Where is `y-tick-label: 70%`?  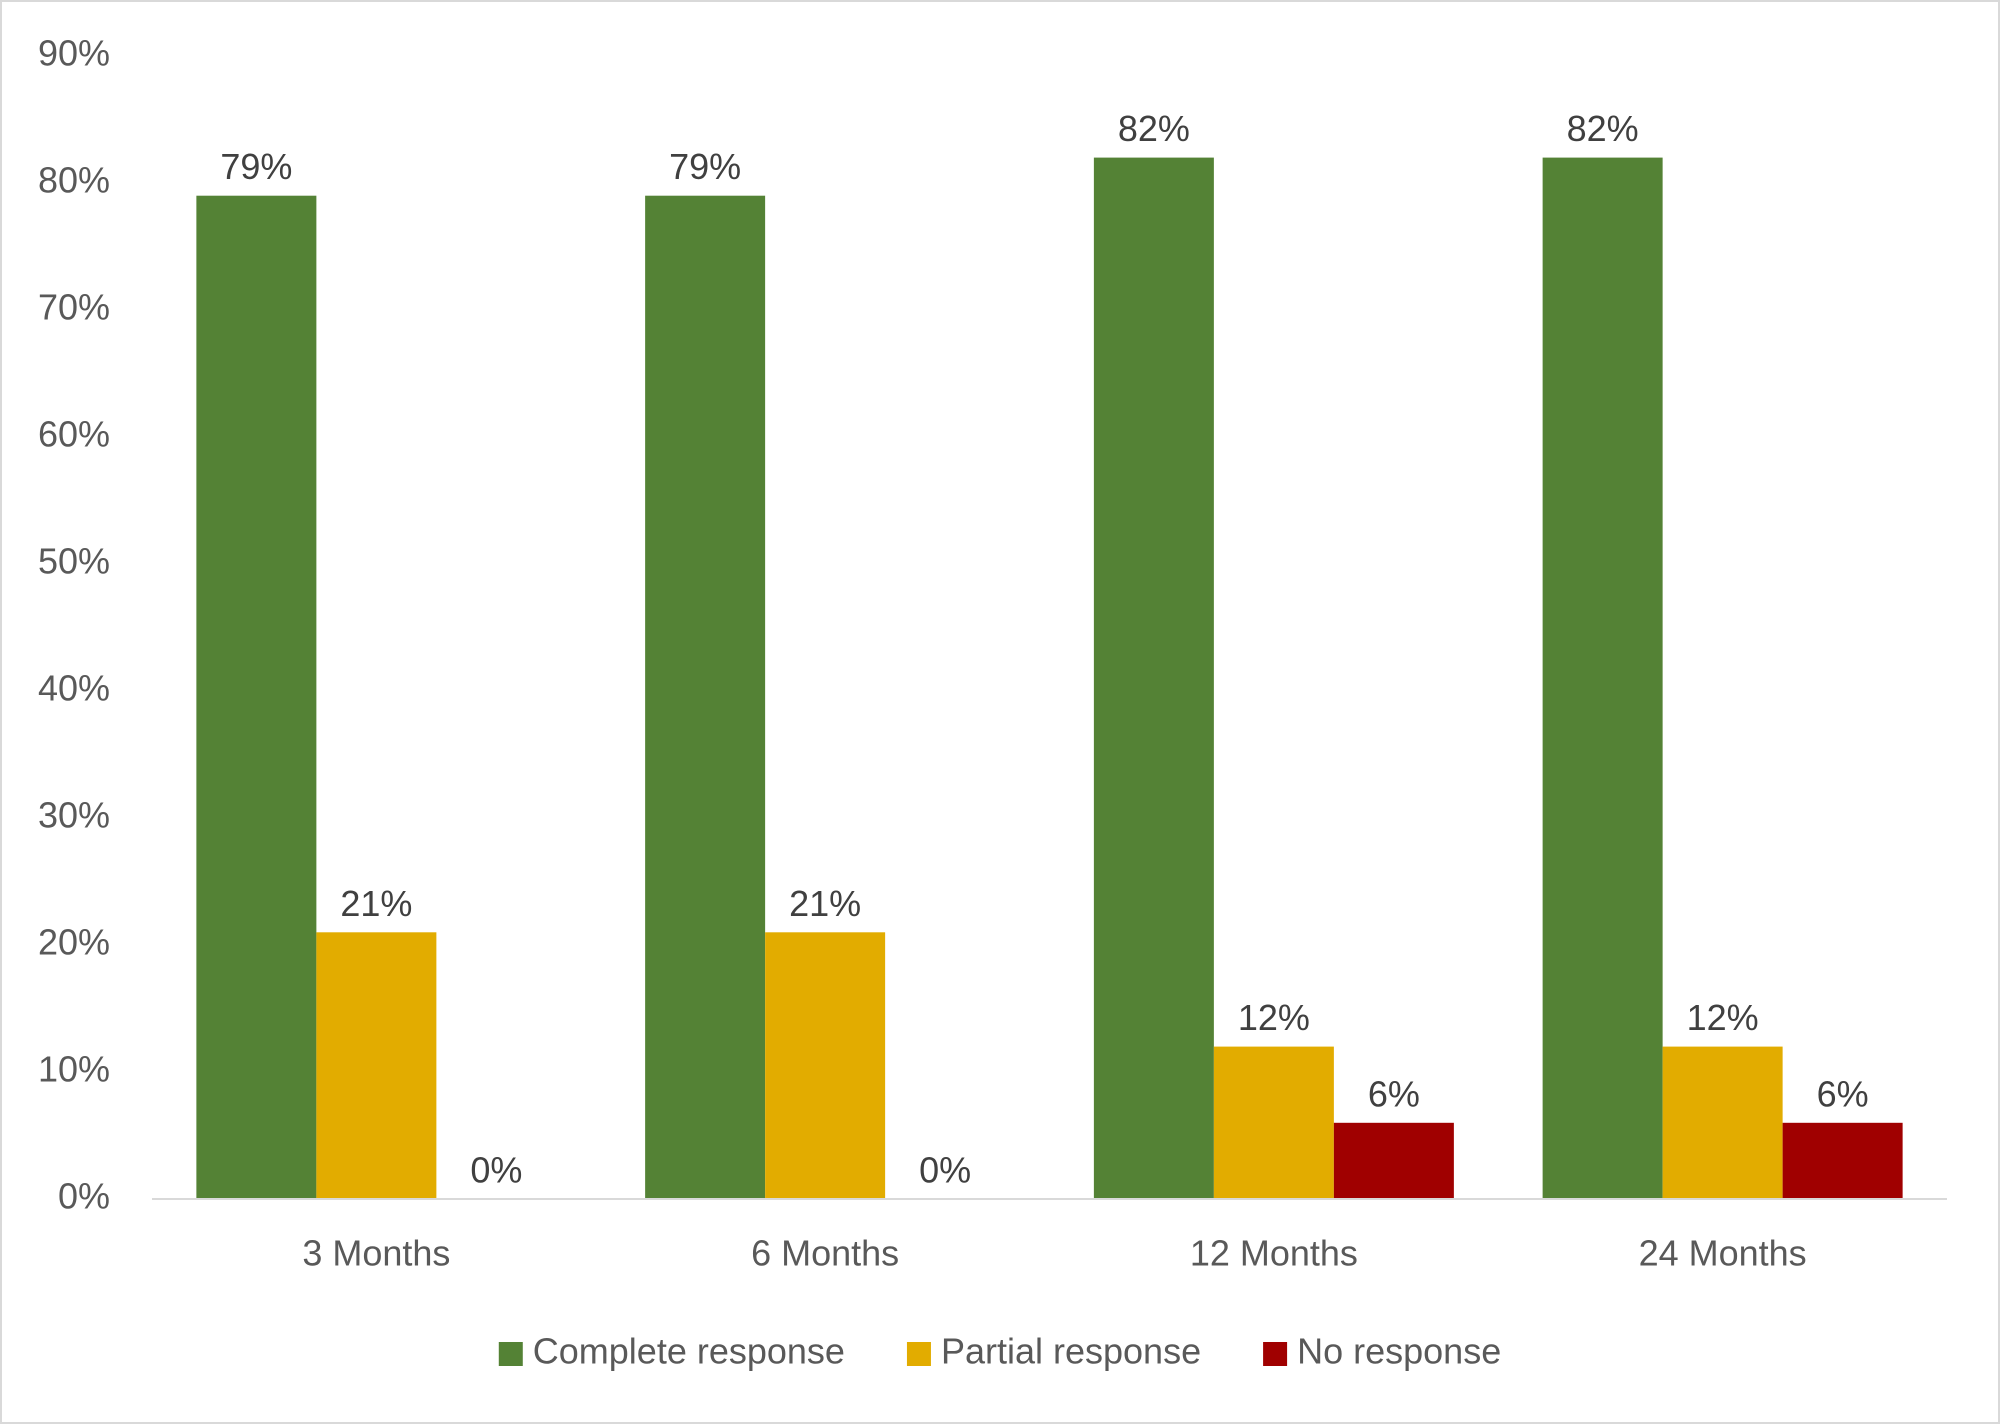 y-tick-label: 70% is located at coordinates (74, 307).